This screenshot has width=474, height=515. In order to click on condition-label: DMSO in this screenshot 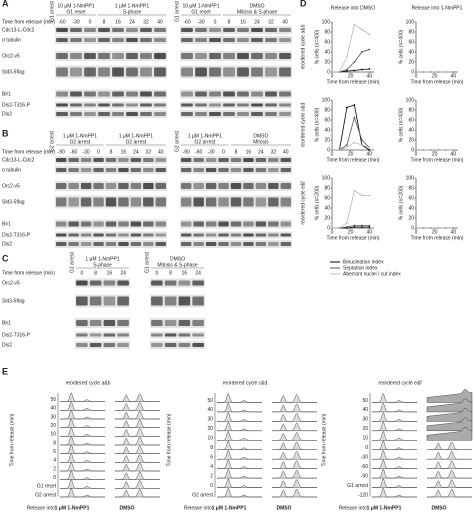, I will do `click(439, 508)`.